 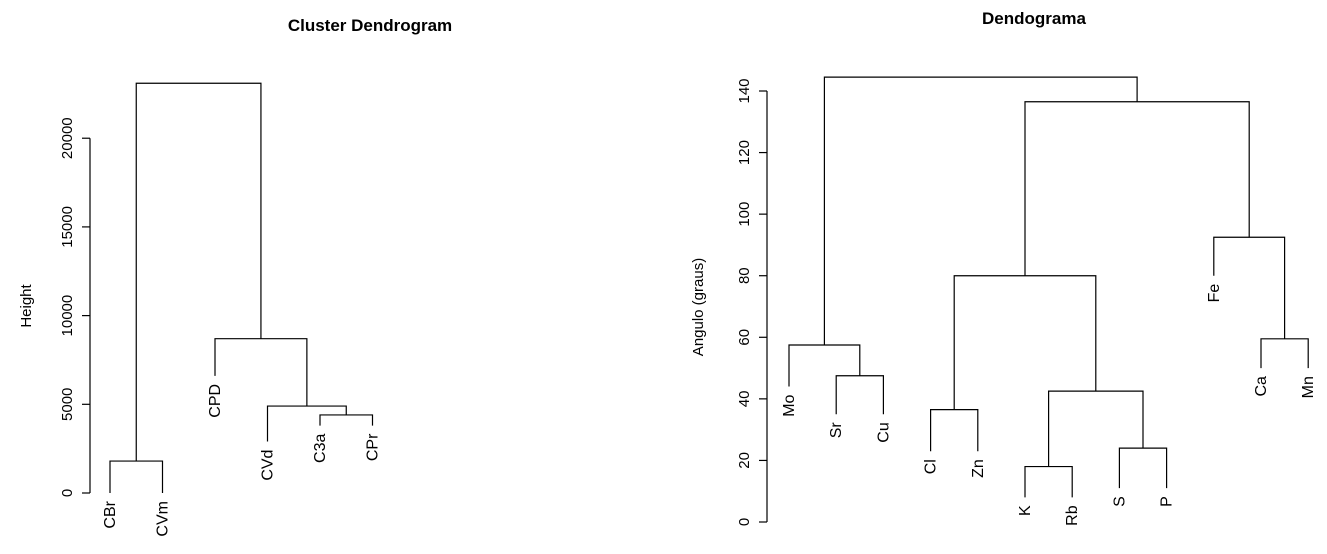 What do you see at coordinates (1072, 515) in the screenshot?
I see `leaf-label: Rb` at bounding box center [1072, 515].